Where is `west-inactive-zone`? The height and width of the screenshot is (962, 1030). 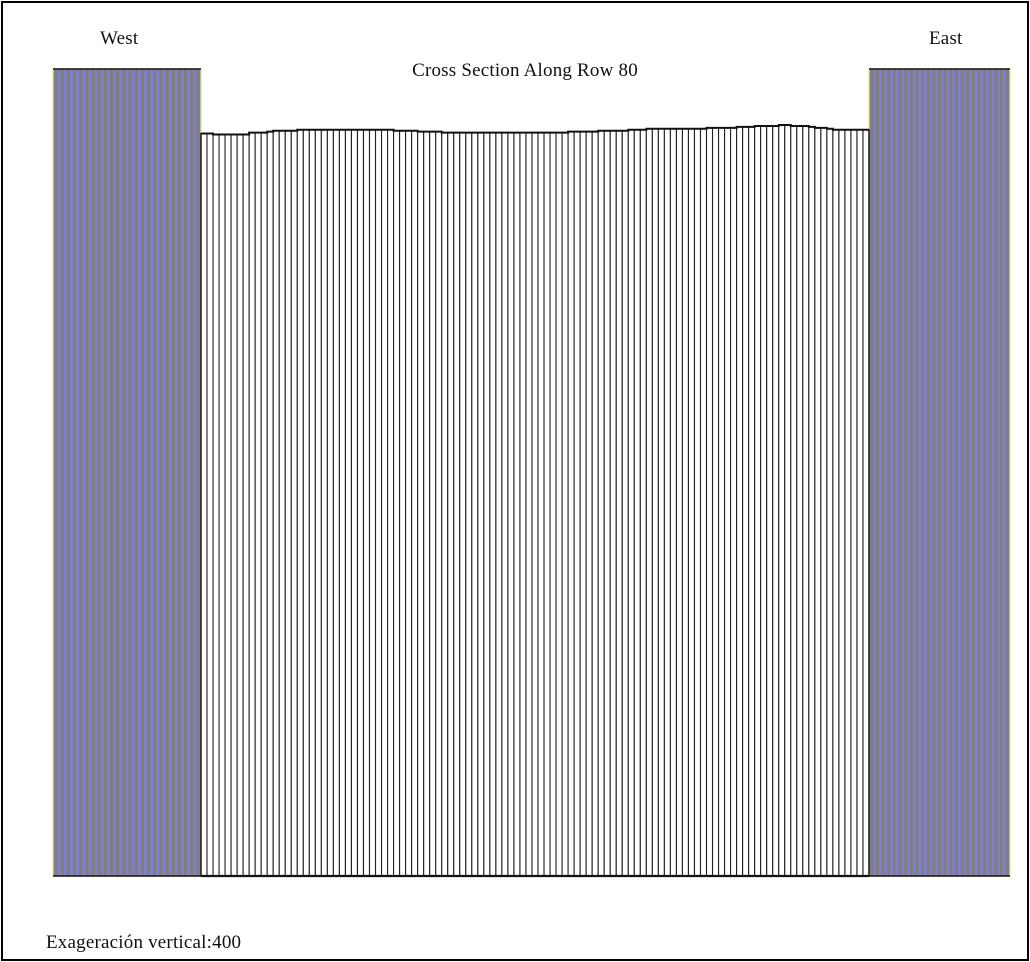
west-inactive-zone is located at coordinates (127, 472).